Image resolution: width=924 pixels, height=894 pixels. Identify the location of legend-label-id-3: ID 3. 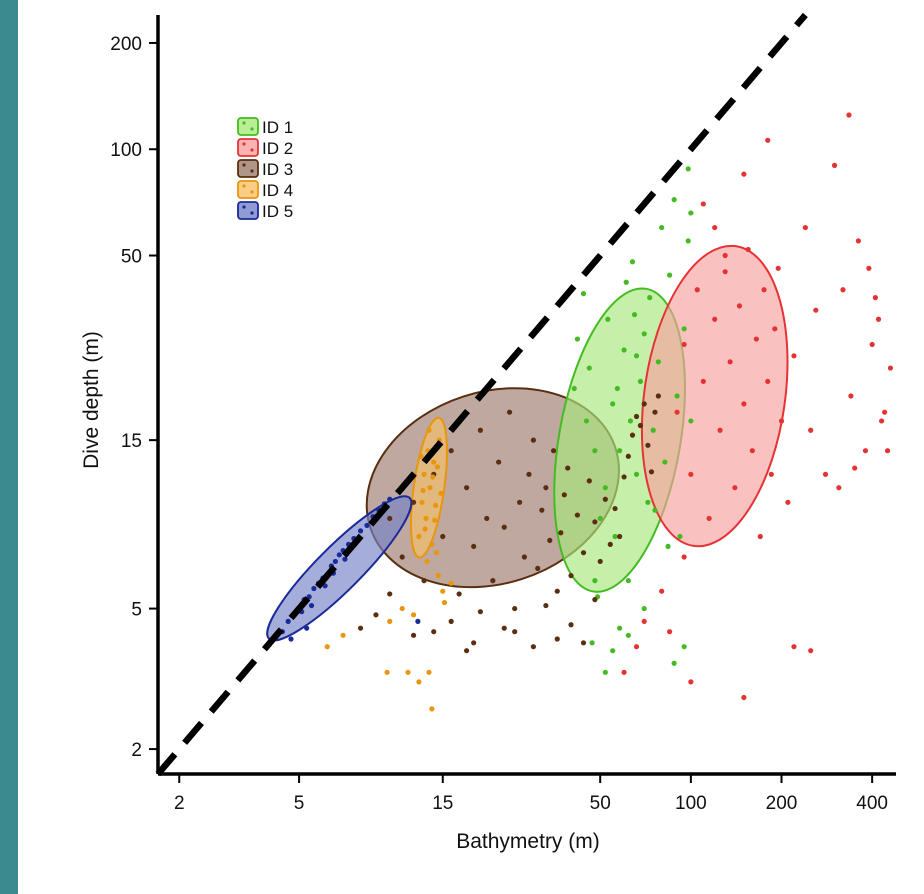
(277, 169).